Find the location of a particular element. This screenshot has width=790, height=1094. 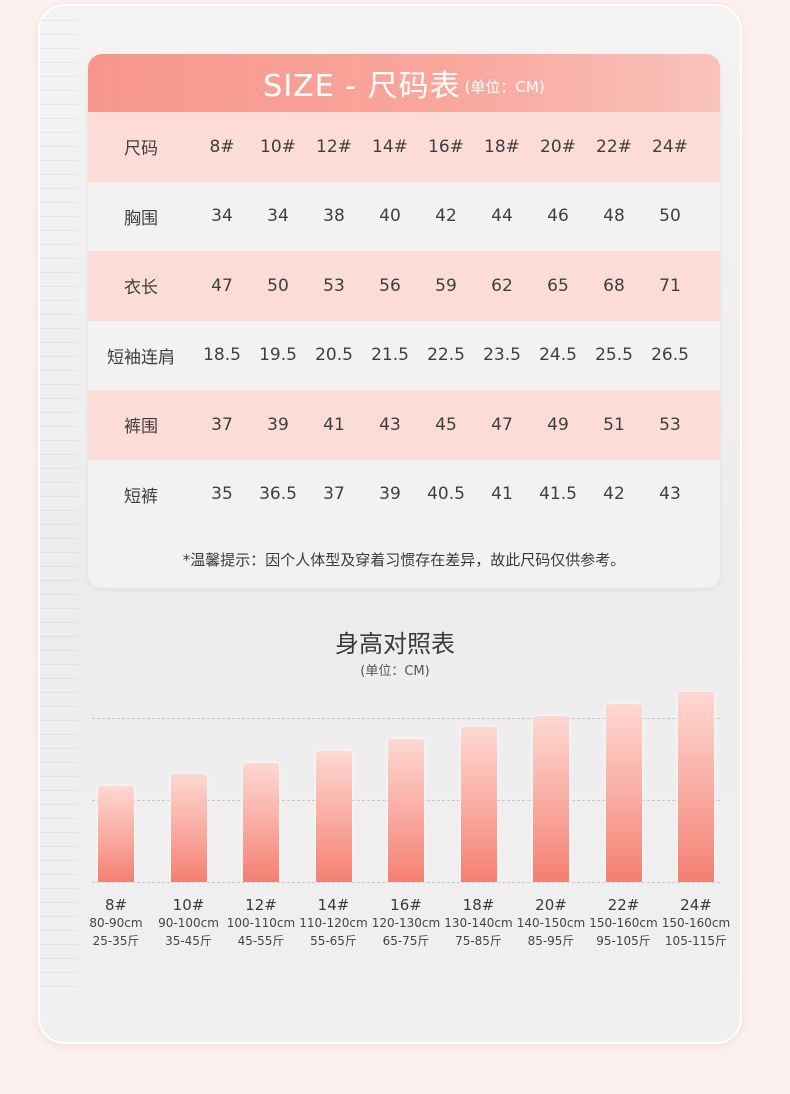

table-cell: 35 is located at coordinates (222, 494).